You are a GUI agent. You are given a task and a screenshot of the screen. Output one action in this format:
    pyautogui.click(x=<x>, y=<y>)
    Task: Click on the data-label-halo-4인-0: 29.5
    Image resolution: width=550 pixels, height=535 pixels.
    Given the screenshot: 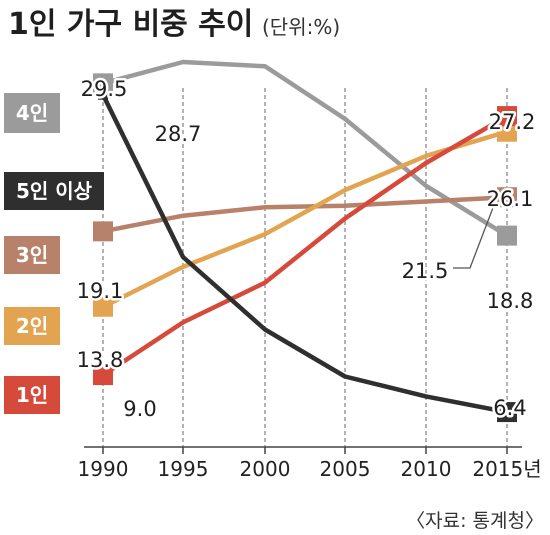 What is the action you would take?
    pyautogui.click(x=104, y=89)
    